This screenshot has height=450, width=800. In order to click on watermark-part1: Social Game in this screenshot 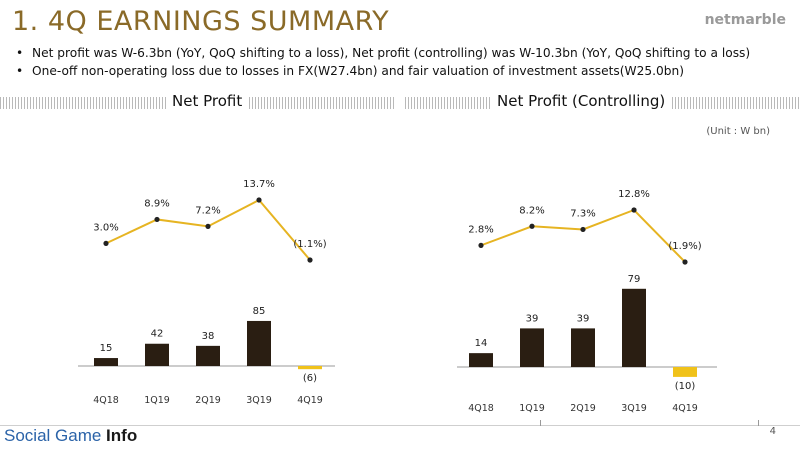, I will do `click(55, 435)`.